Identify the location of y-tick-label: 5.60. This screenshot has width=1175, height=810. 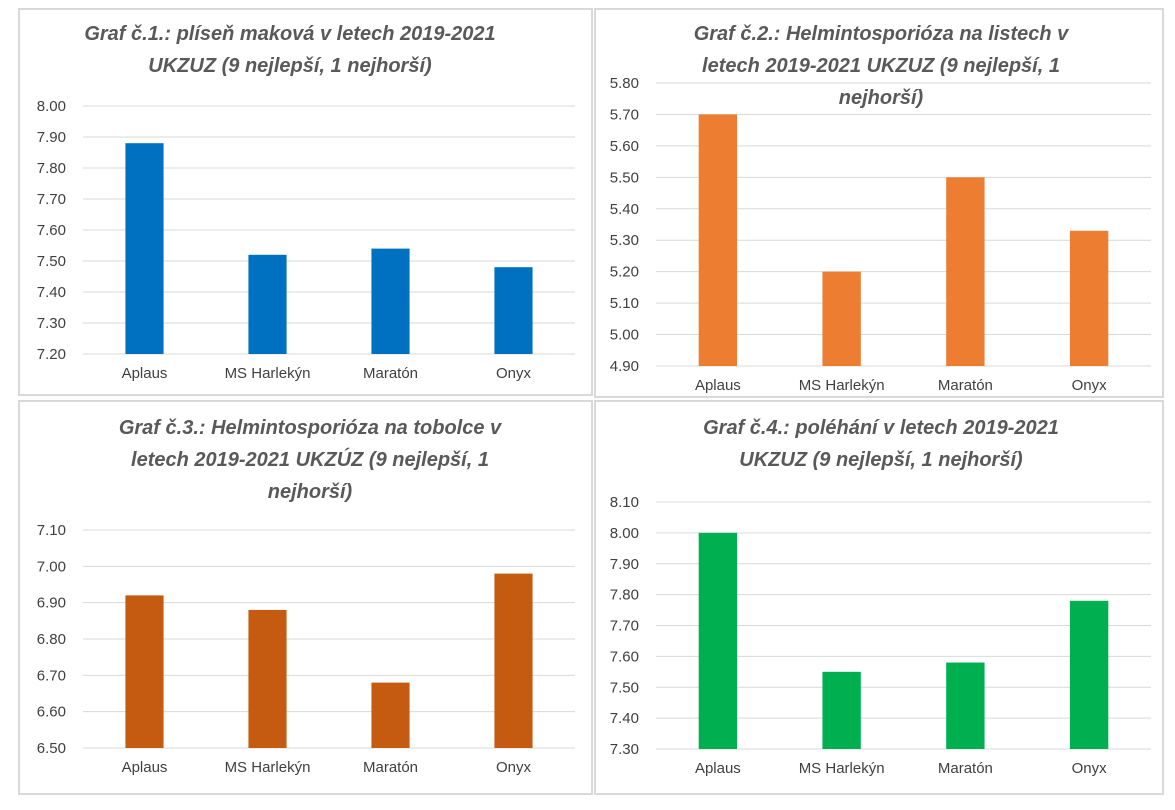
(624, 146).